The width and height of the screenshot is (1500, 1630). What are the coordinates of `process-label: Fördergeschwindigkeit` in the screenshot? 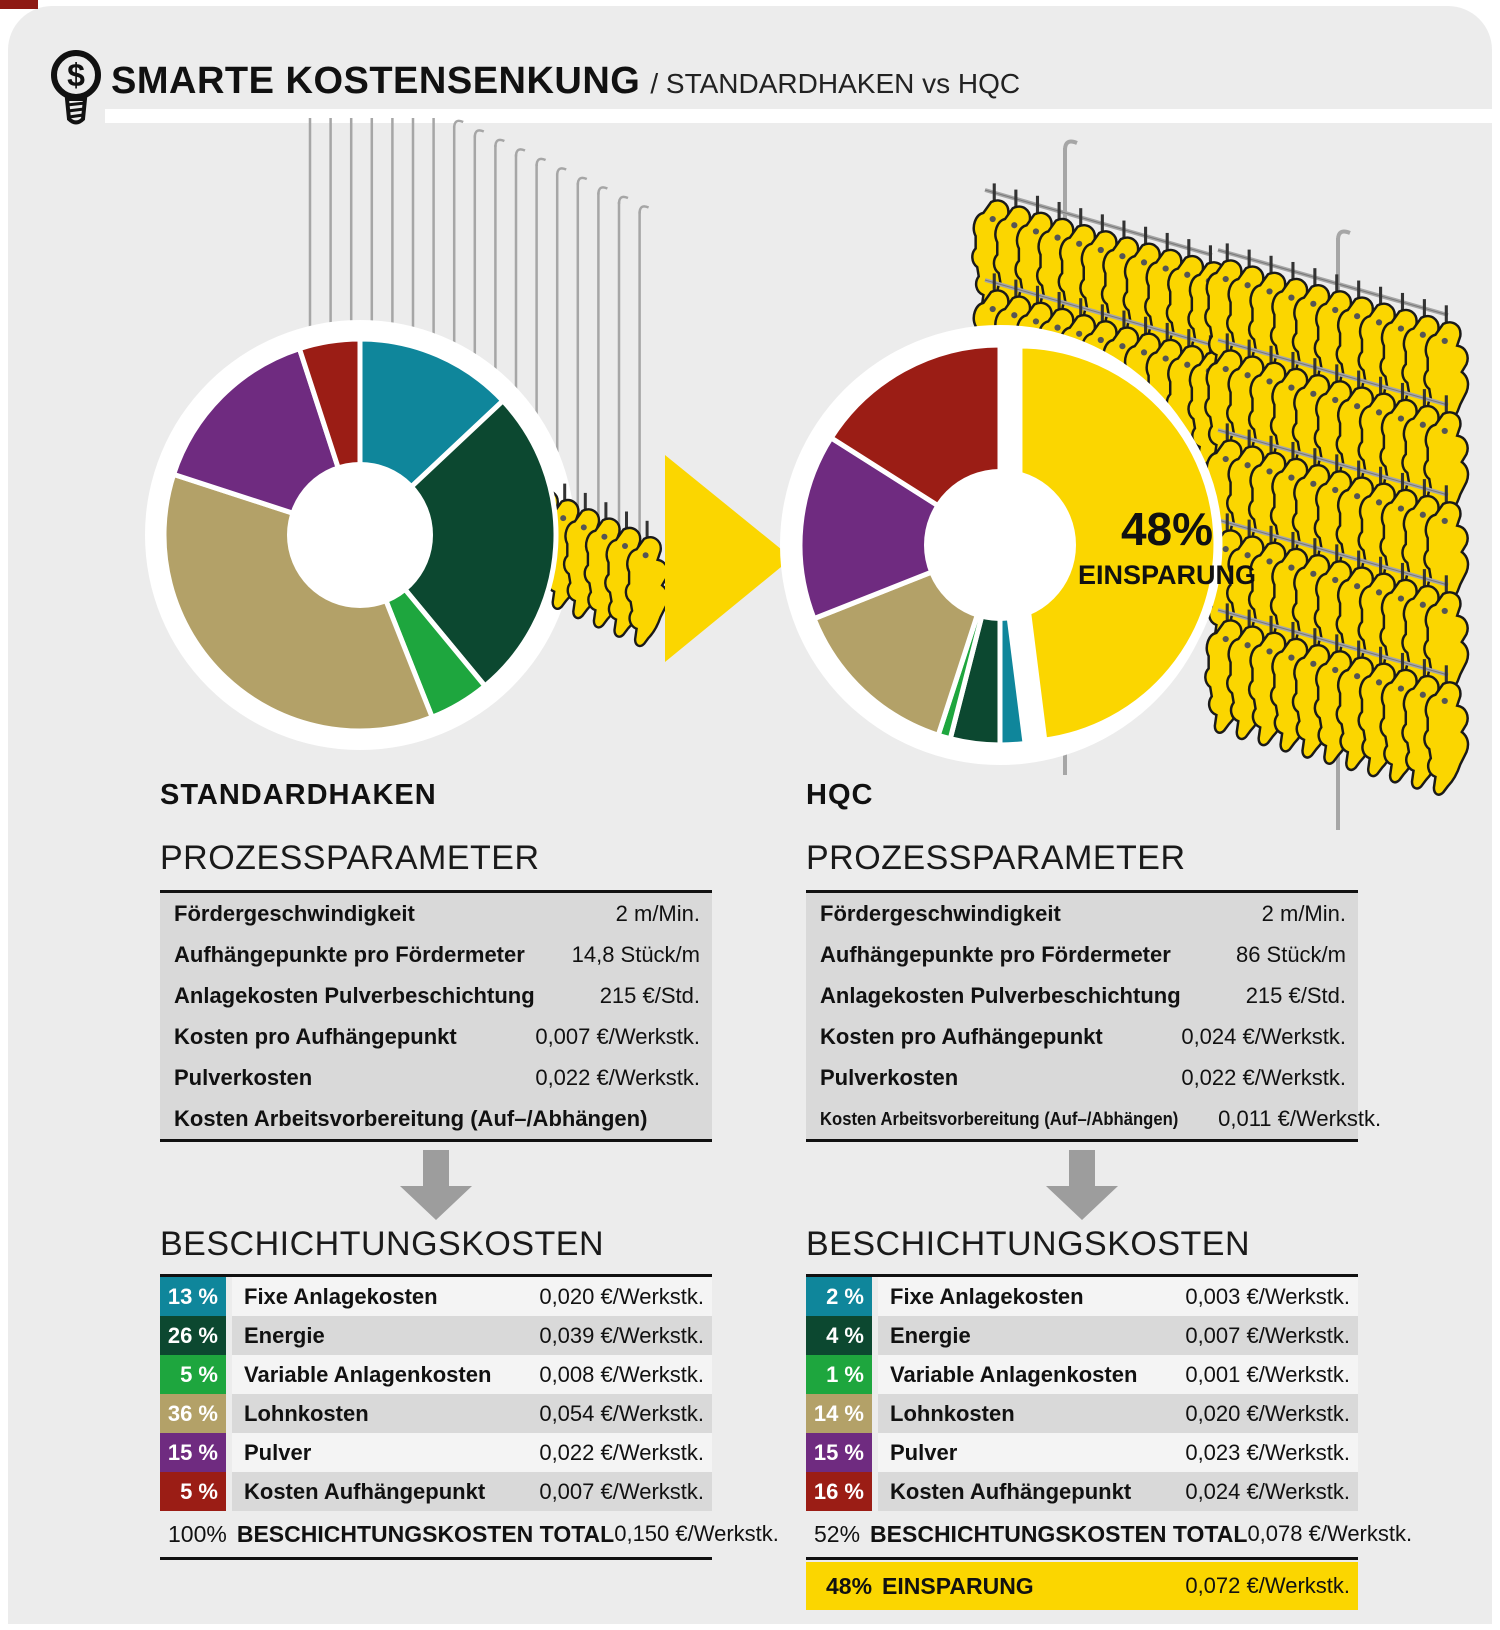 It's located at (940, 913).